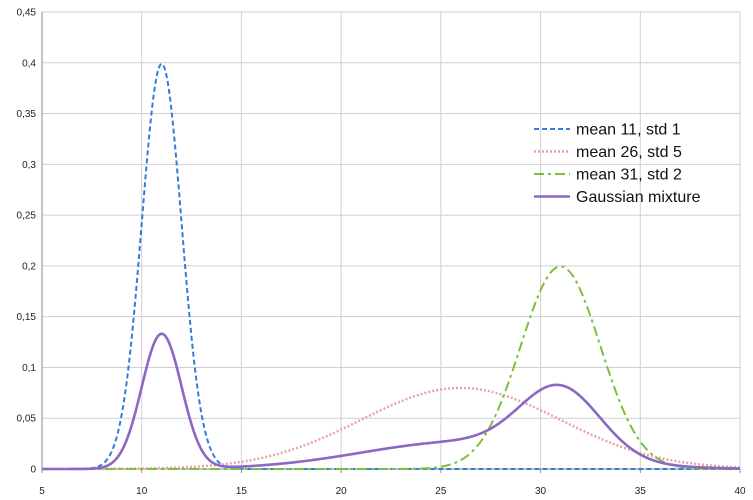 The width and height of the screenshot is (753, 500). I want to click on y-tick-label: 0,3, so click(29, 165).